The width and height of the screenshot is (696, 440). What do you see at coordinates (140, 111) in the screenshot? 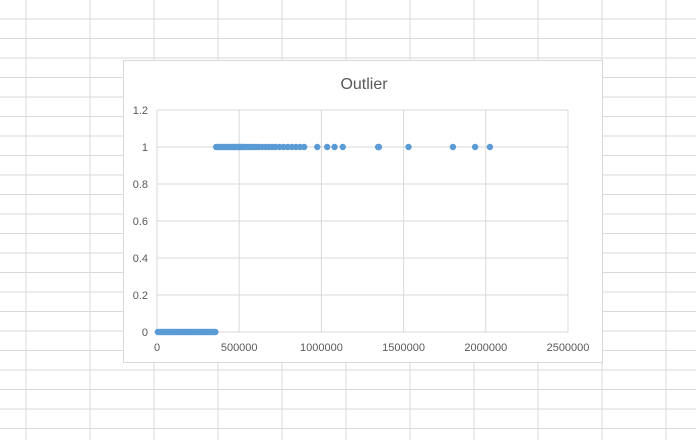
I see `y-tick-label: 1.2` at bounding box center [140, 111].